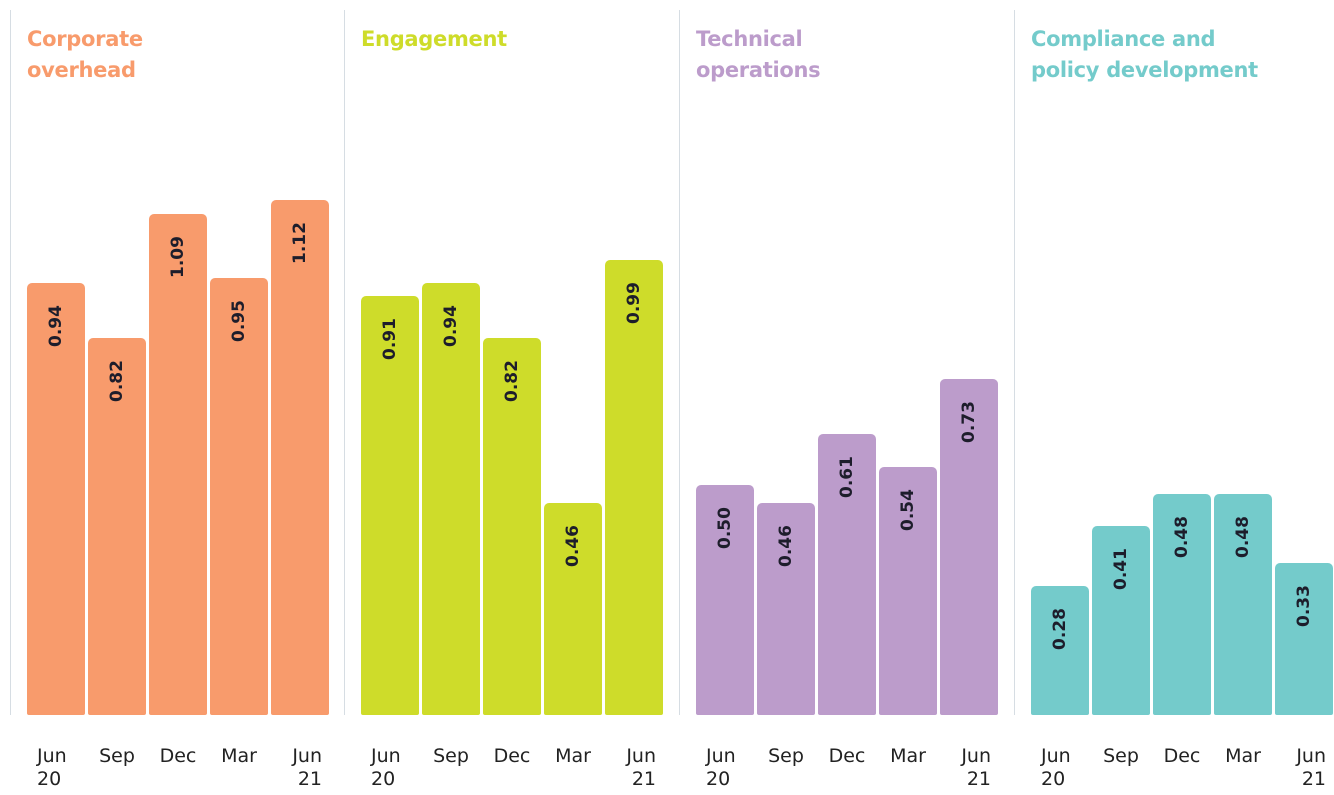 The image size is (1334, 795). I want to click on chart-title: Technical operations, so click(758, 54).